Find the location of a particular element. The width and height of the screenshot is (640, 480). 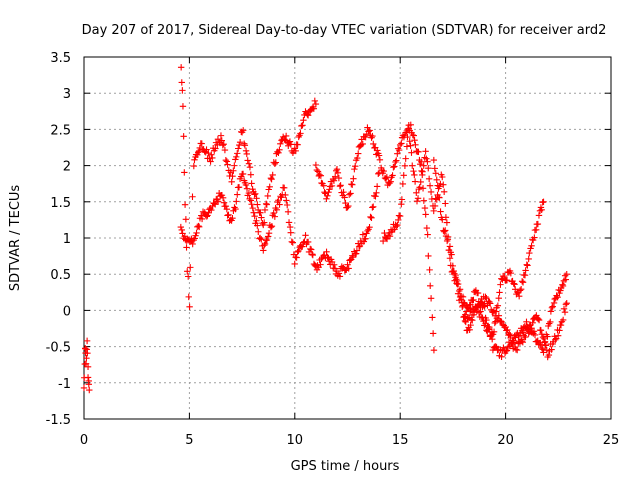

y-tick-label: -1.5 is located at coordinates (58, 420).